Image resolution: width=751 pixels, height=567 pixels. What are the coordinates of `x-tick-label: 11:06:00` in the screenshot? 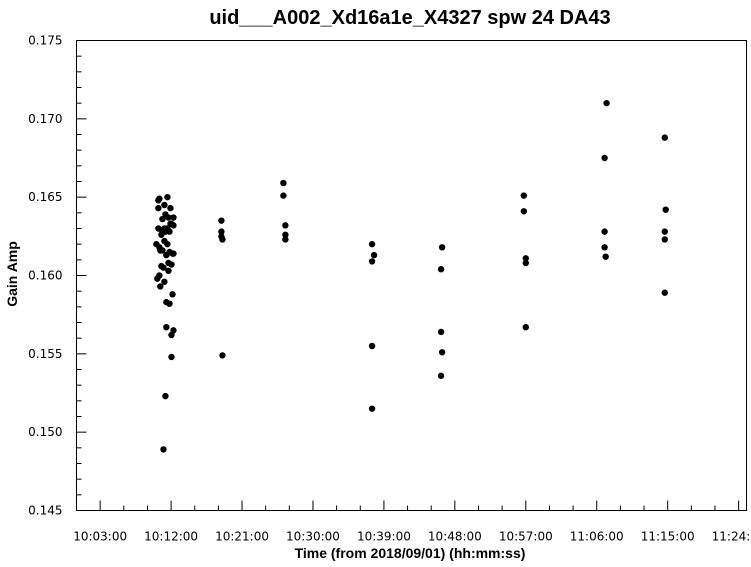 It's located at (597, 537).